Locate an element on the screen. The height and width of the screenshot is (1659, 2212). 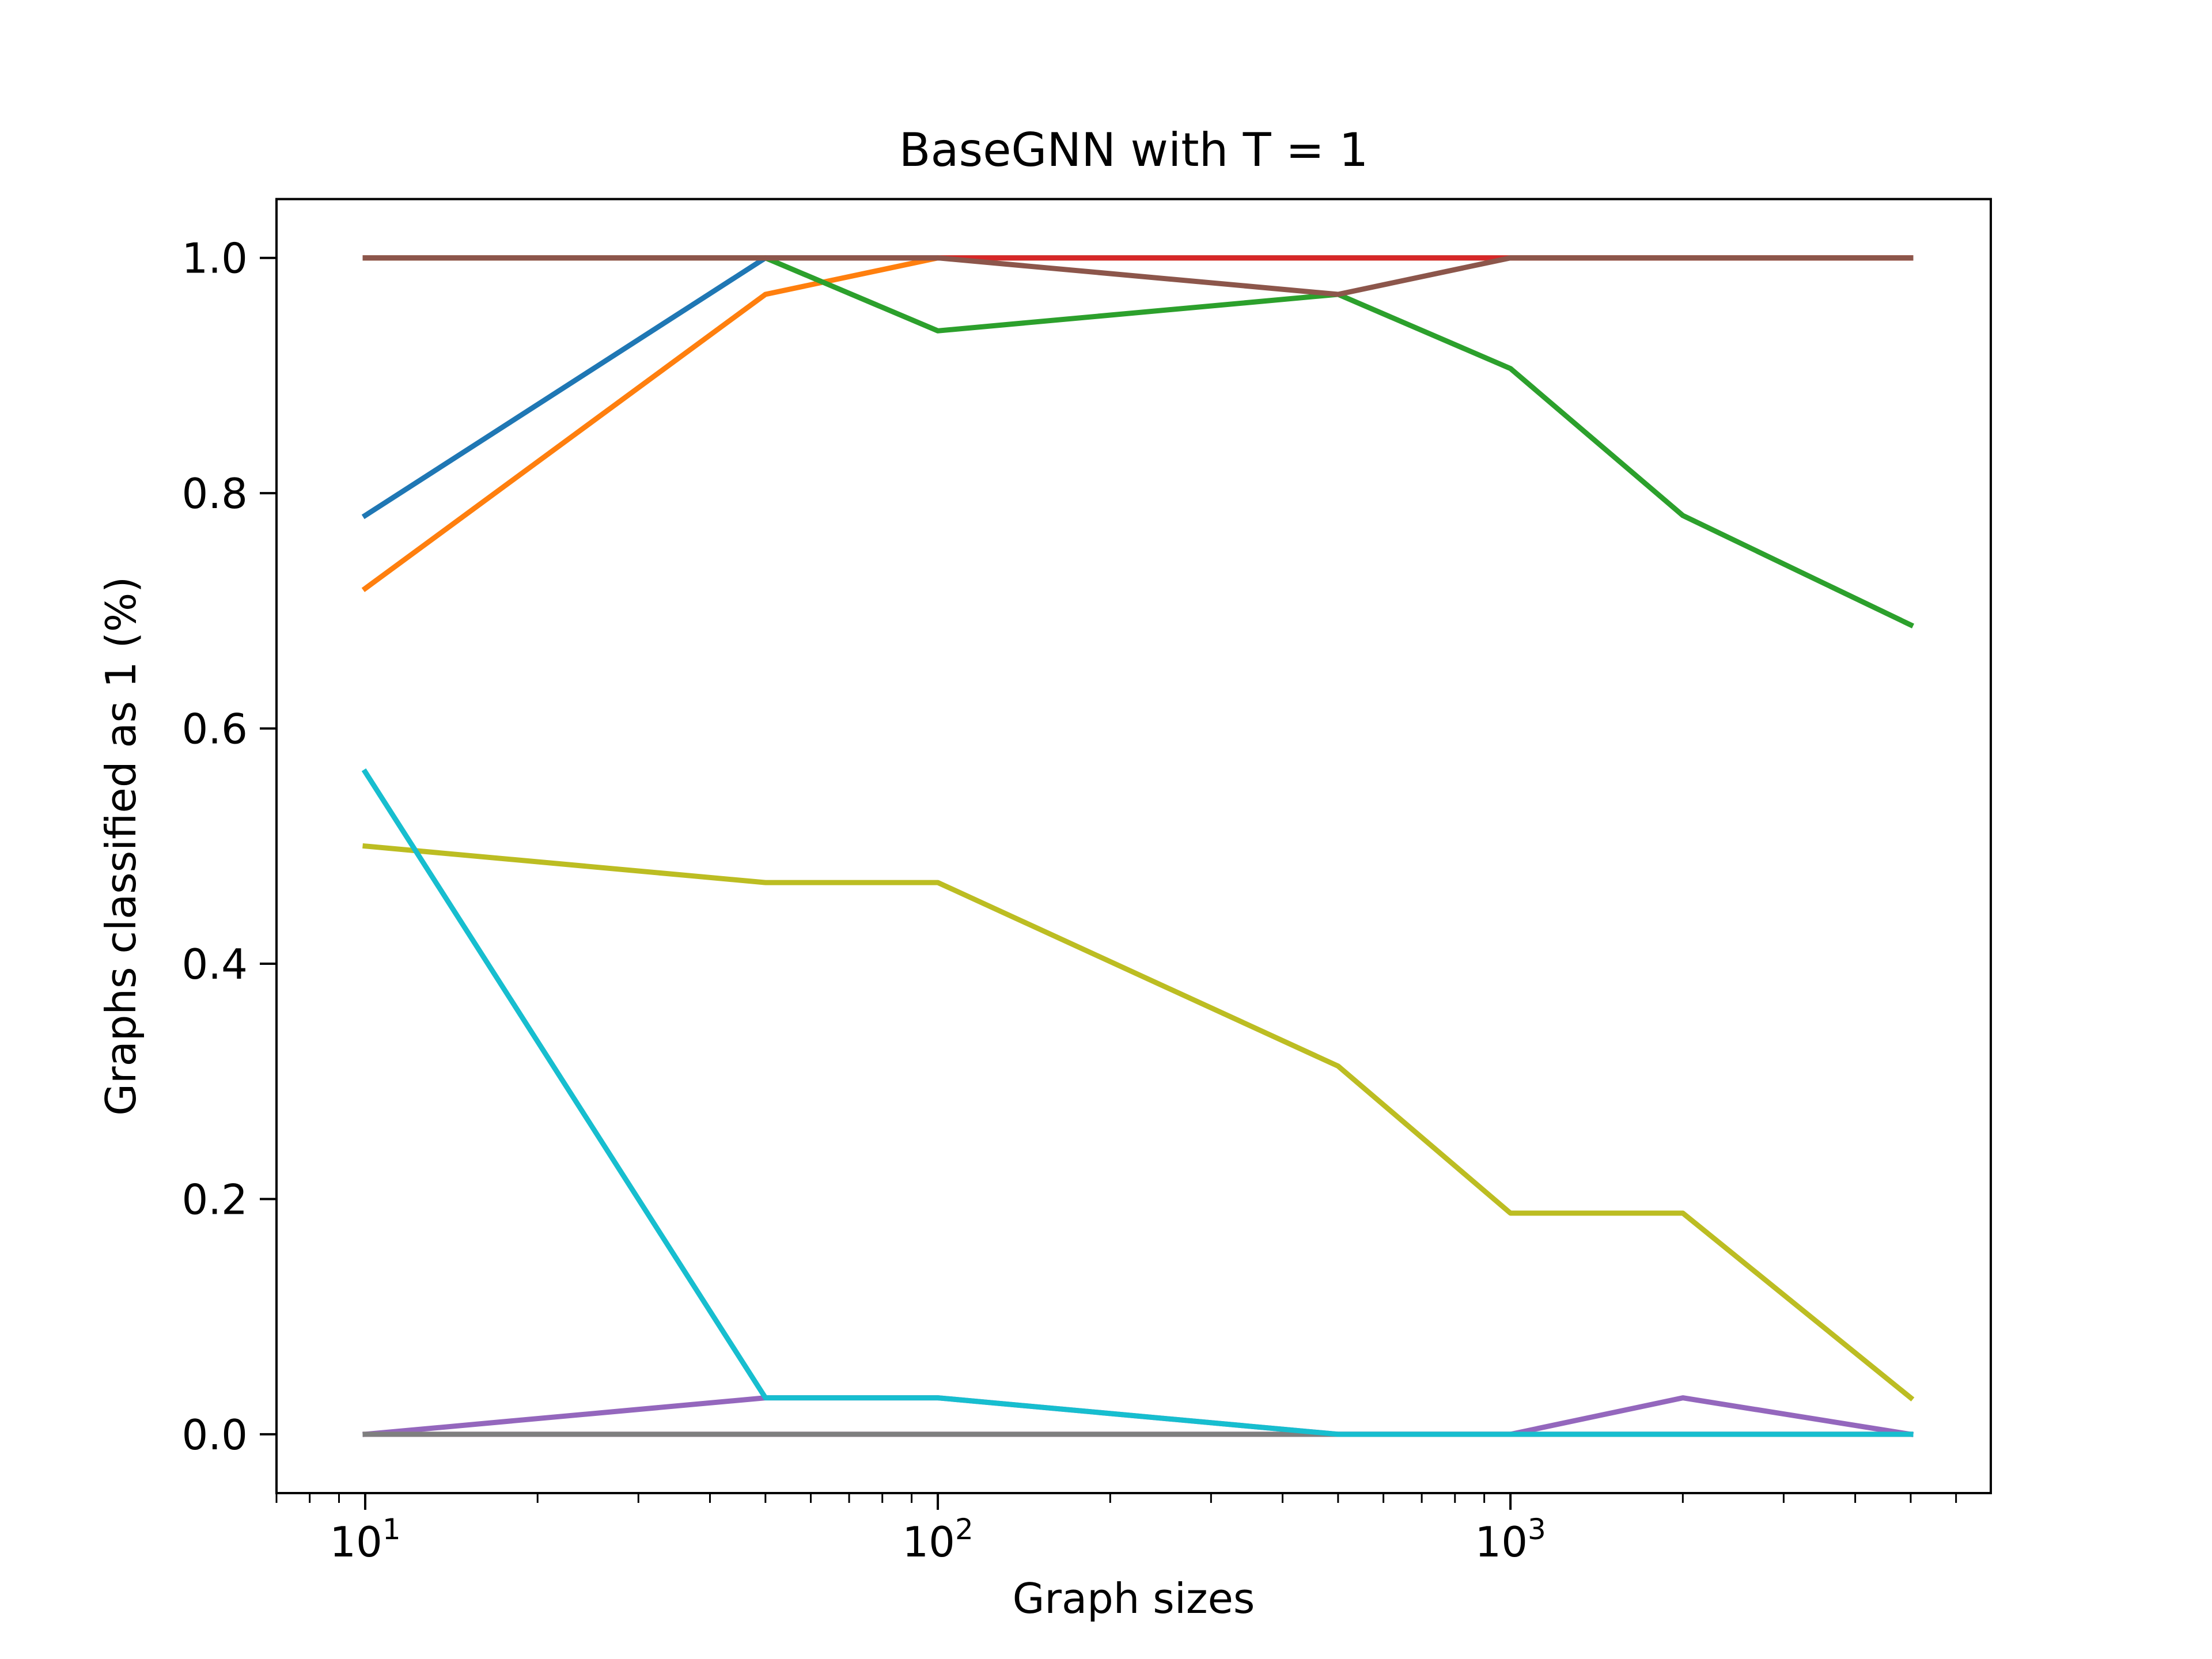
y-axis-ticks: 0.0 0.2 0.4 0.6 0.8 1.0 is located at coordinates (228, 846).